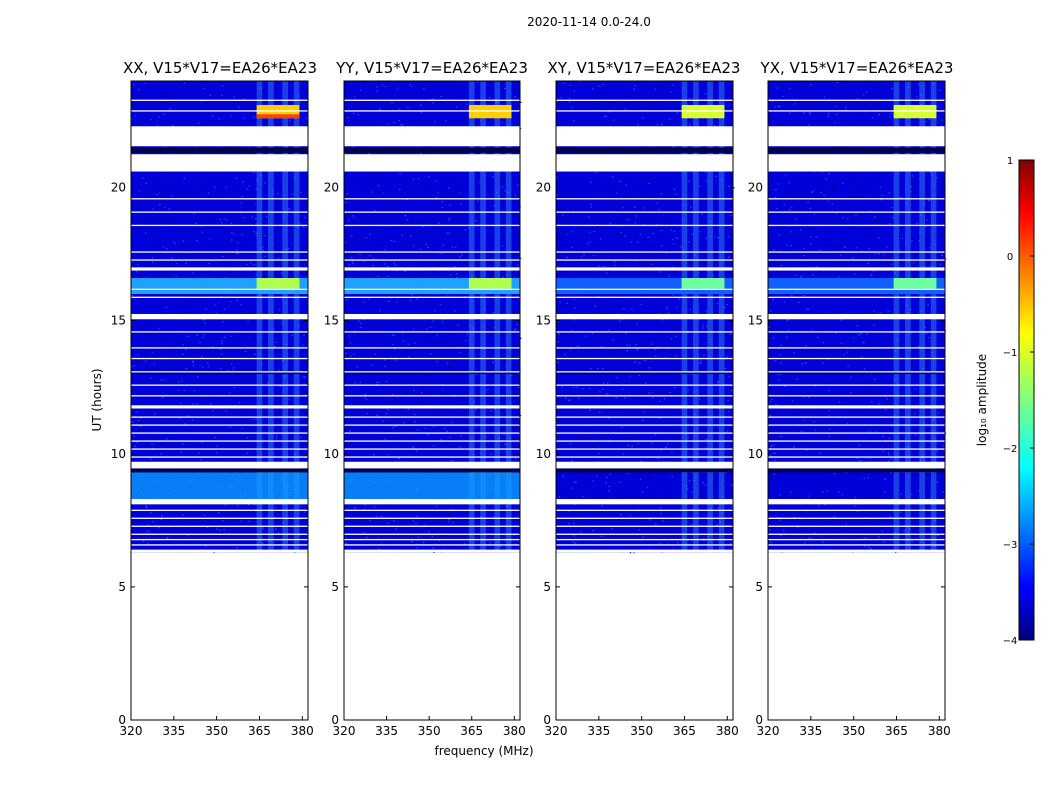 Image resolution: width=1050 pixels, height=800 pixels. Describe the element at coordinates (856, 150) in the screenshot. I see `dark-band` at that location.